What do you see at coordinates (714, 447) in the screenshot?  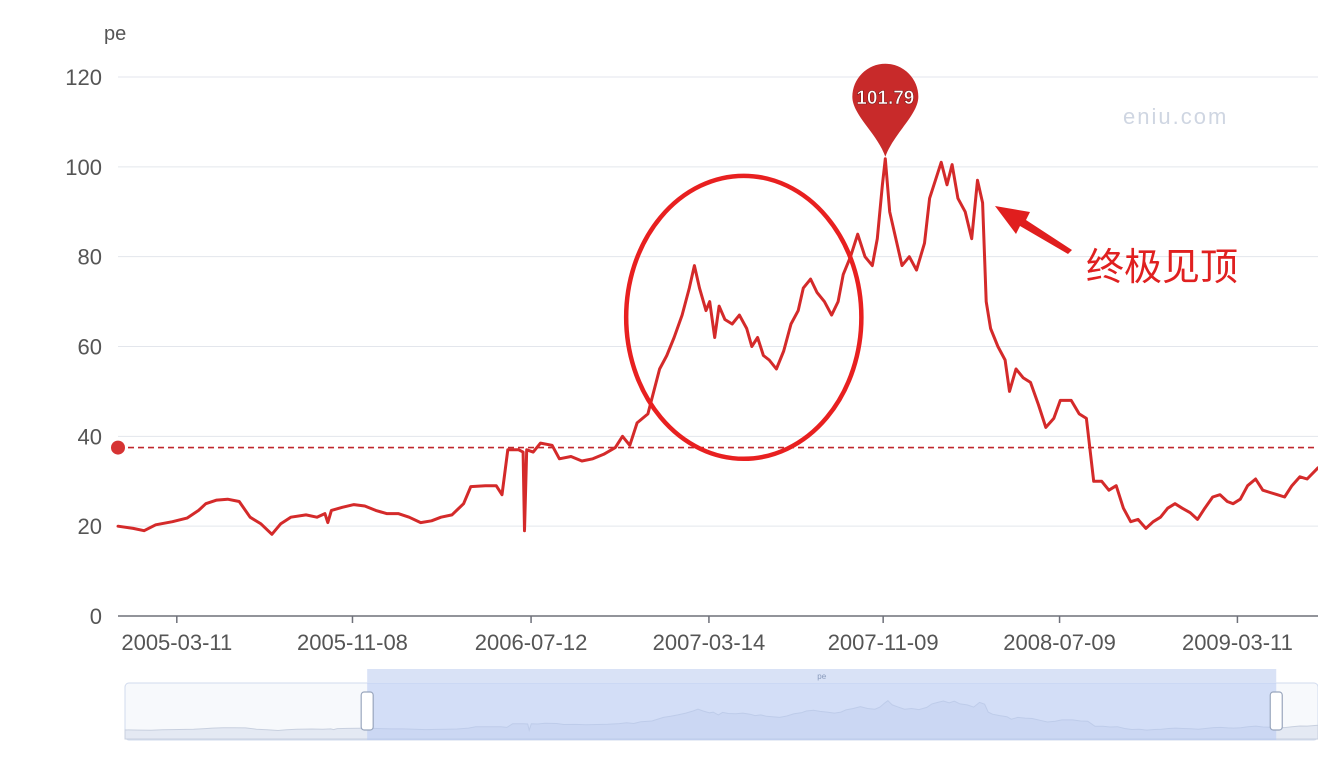 I see `reference-line` at bounding box center [714, 447].